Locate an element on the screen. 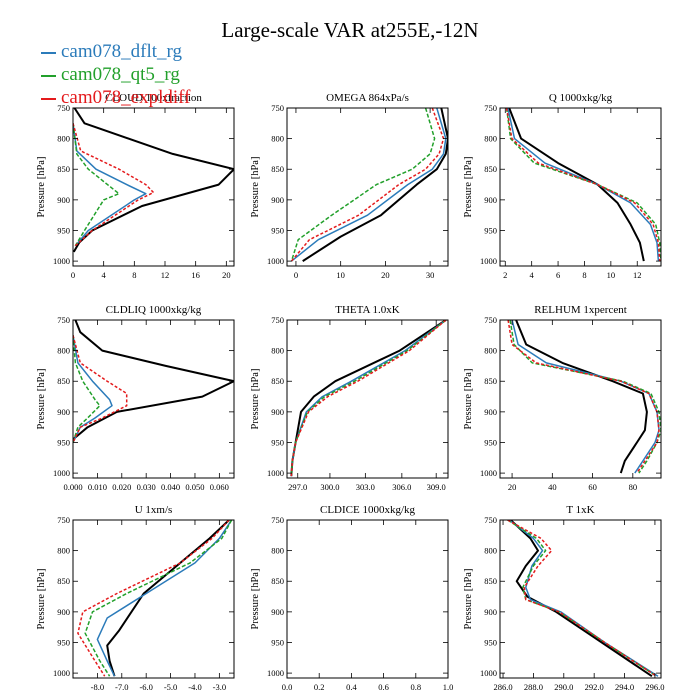 The image size is (700, 700). x-tick-label: 0.020 is located at coordinates (121, 487).